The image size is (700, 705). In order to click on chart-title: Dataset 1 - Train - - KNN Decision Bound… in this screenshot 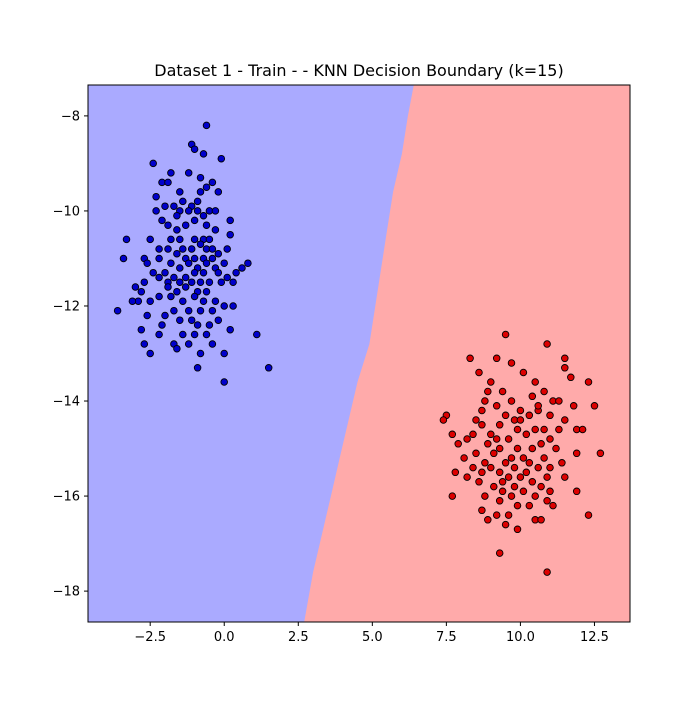, I will do `click(358, 70)`.